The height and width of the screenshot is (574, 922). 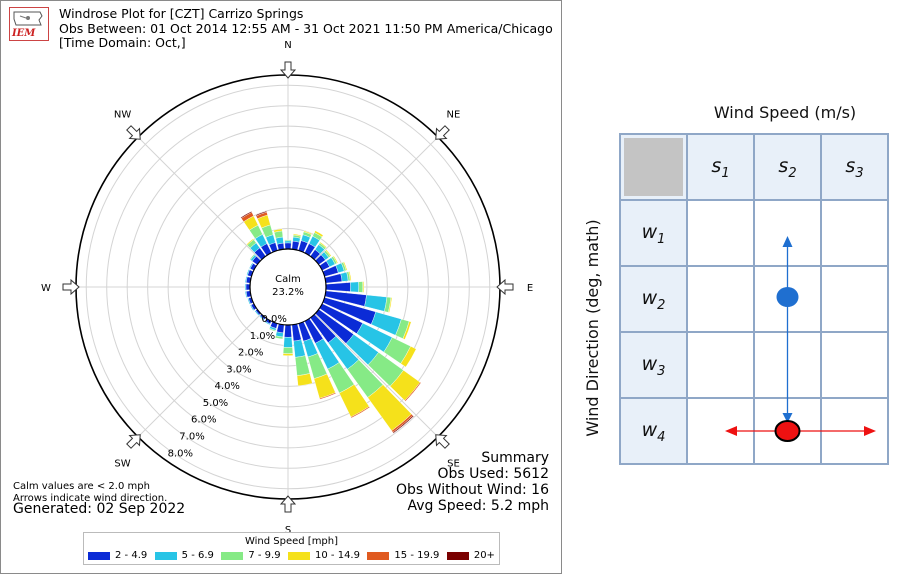 I want to click on arrow-left-icon, so click(x=731, y=431).